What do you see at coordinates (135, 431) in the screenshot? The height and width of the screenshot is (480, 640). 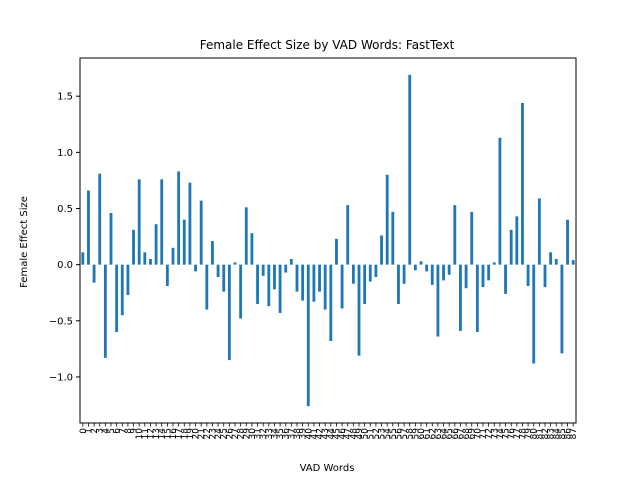 I see `x-tick-label: 9` at bounding box center [135, 431].